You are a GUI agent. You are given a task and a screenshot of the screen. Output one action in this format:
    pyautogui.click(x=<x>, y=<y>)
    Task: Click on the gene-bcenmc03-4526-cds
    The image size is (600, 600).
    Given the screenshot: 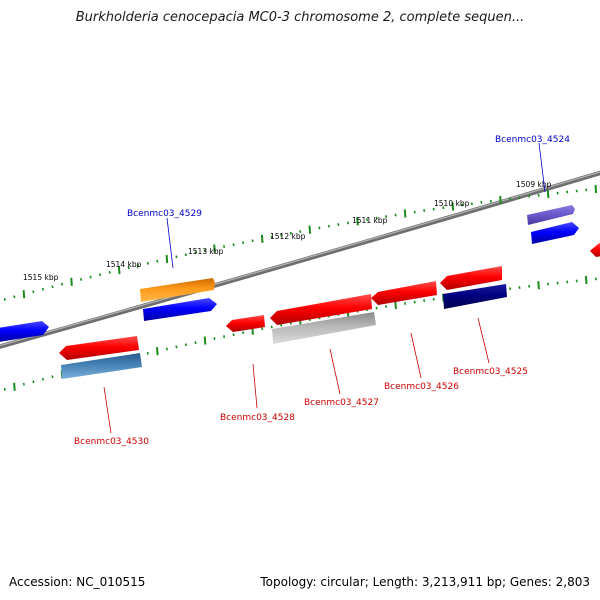 What is the action you would take?
    pyautogui.click(x=404, y=293)
    